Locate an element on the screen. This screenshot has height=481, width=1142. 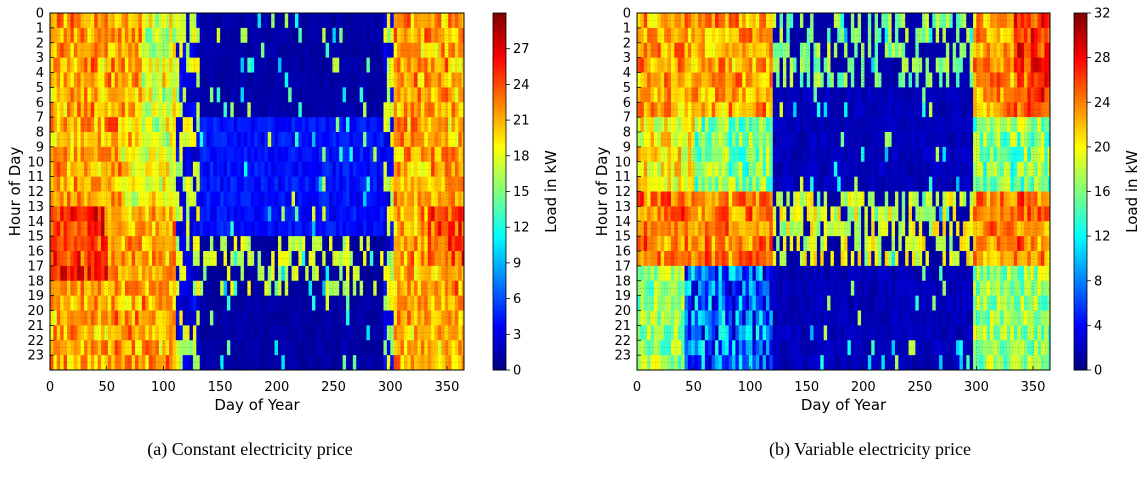
colorbar-tick-label: 18 is located at coordinates (521, 156).